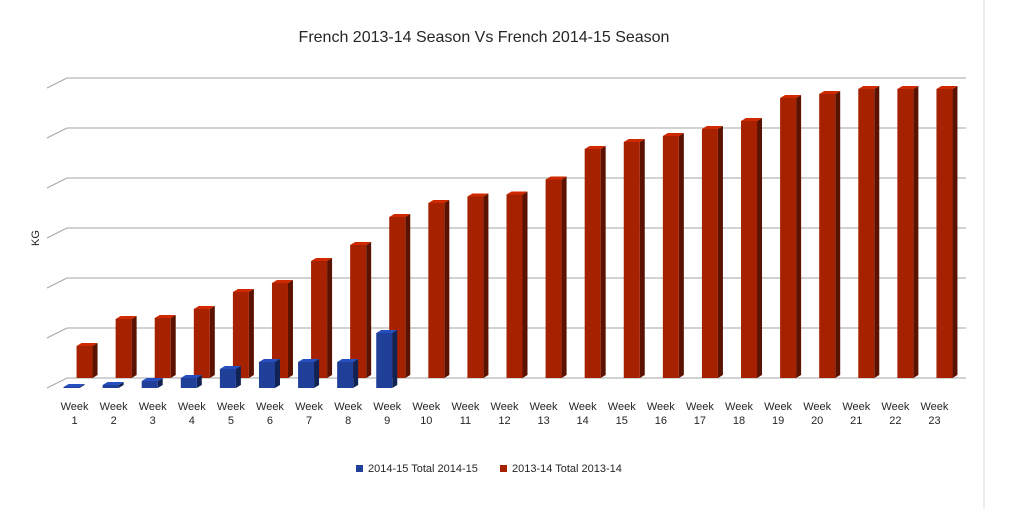  I want to click on x-tick-label-line: 11, so click(465, 421).